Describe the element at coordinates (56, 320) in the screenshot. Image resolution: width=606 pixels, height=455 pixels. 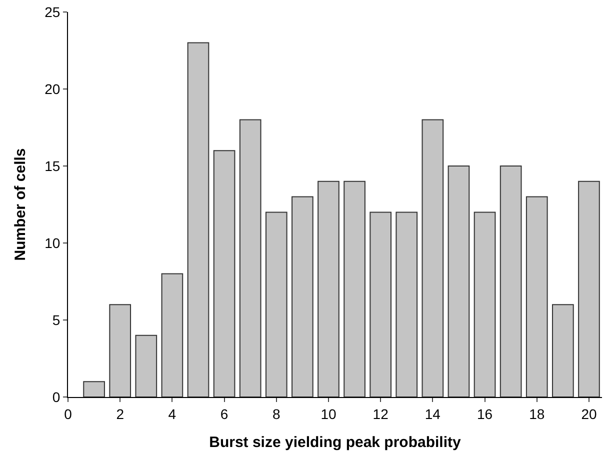
I see `y-tick-label: 5` at that location.